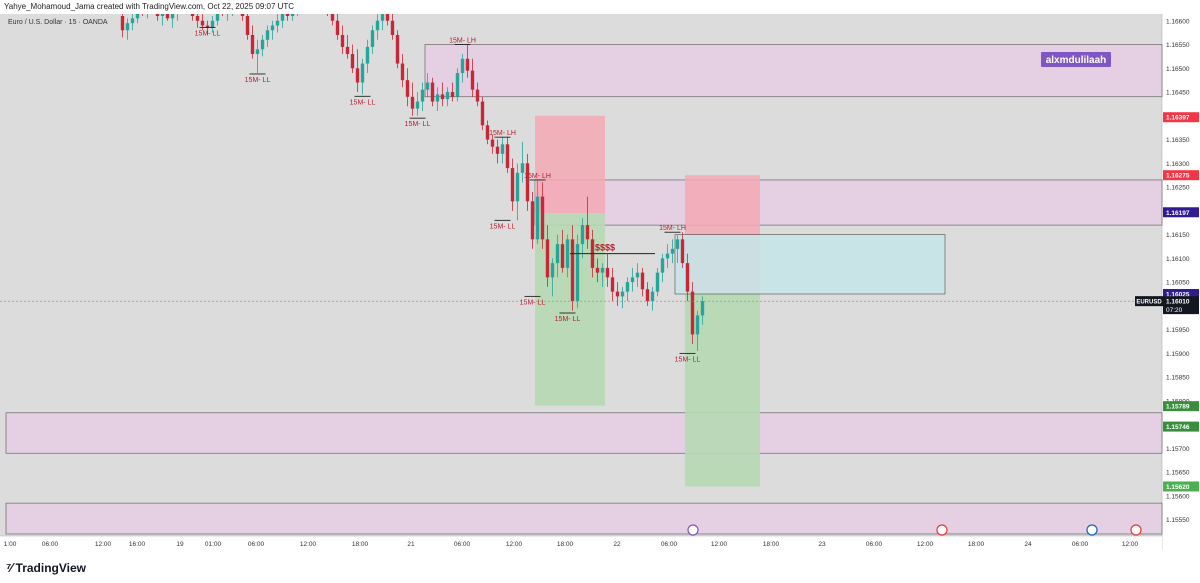  What do you see at coordinates (672, 228) in the screenshot?
I see `swing-label-10: 15M- LH` at bounding box center [672, 228].